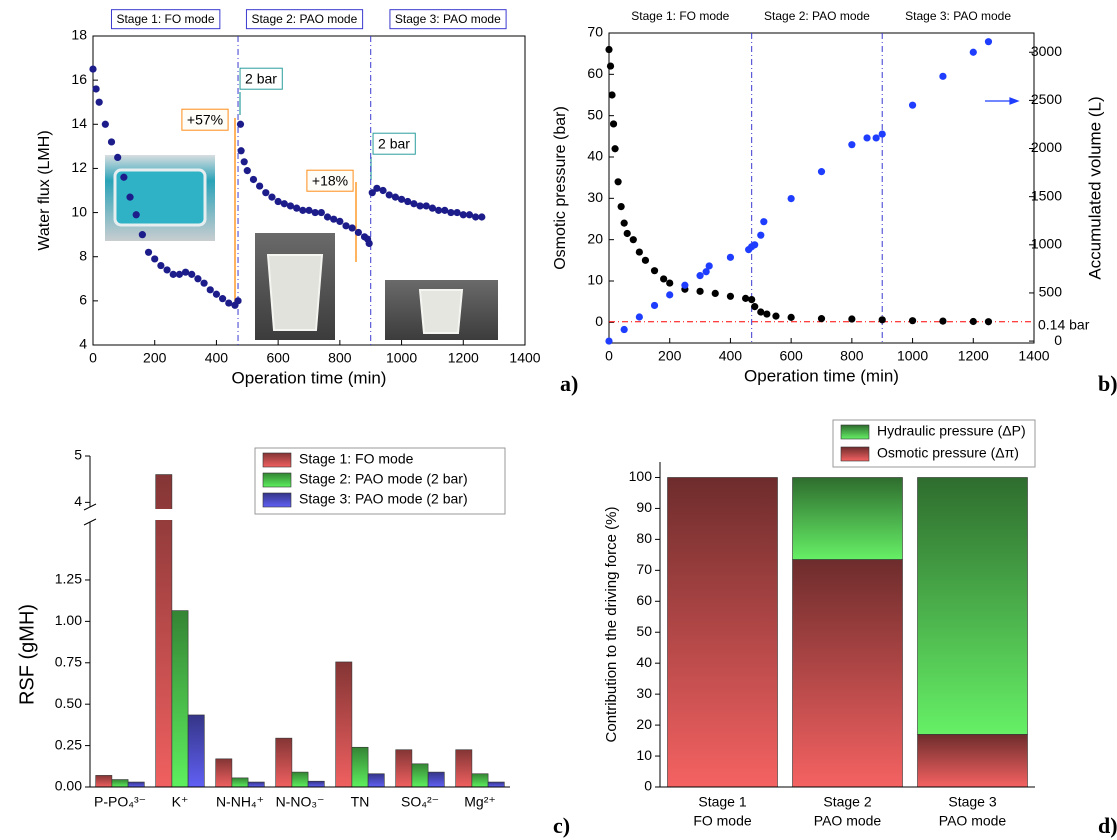 Image resolution: width=1117 pixels, height=840 pixels. Describe the element at coordinates (595, 156) in the screenshot. I see `y-tick-label: 40` at that location.